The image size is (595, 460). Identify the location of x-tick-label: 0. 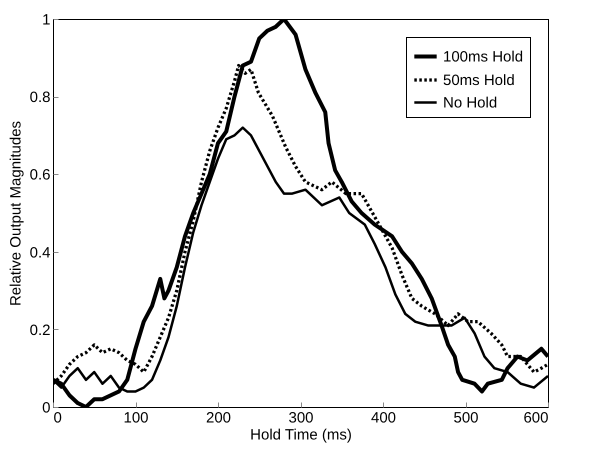
(58, 418).